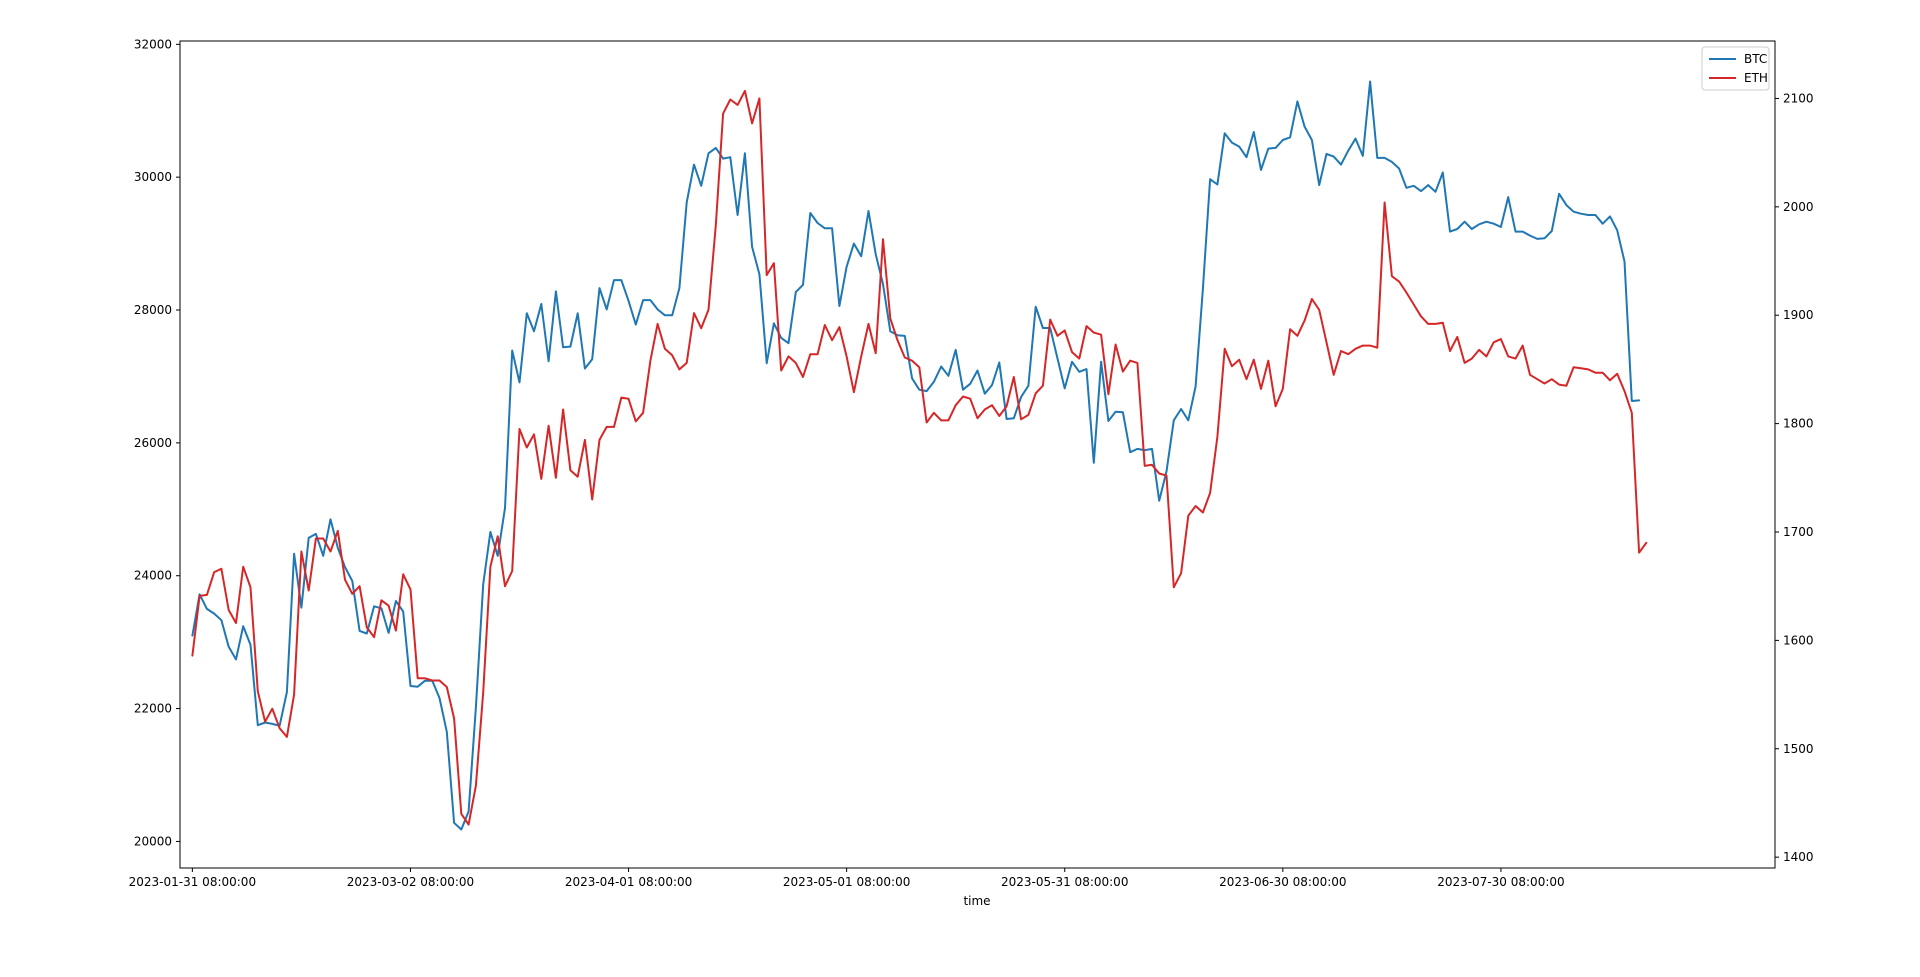 This screenshot has height=977, width=1920. Describe the element at coordinates (1794, 477) in the screenshot. I see `y-axis-right: 1400 1500 1600 1700 1800 1900 2000 2100` at that location.